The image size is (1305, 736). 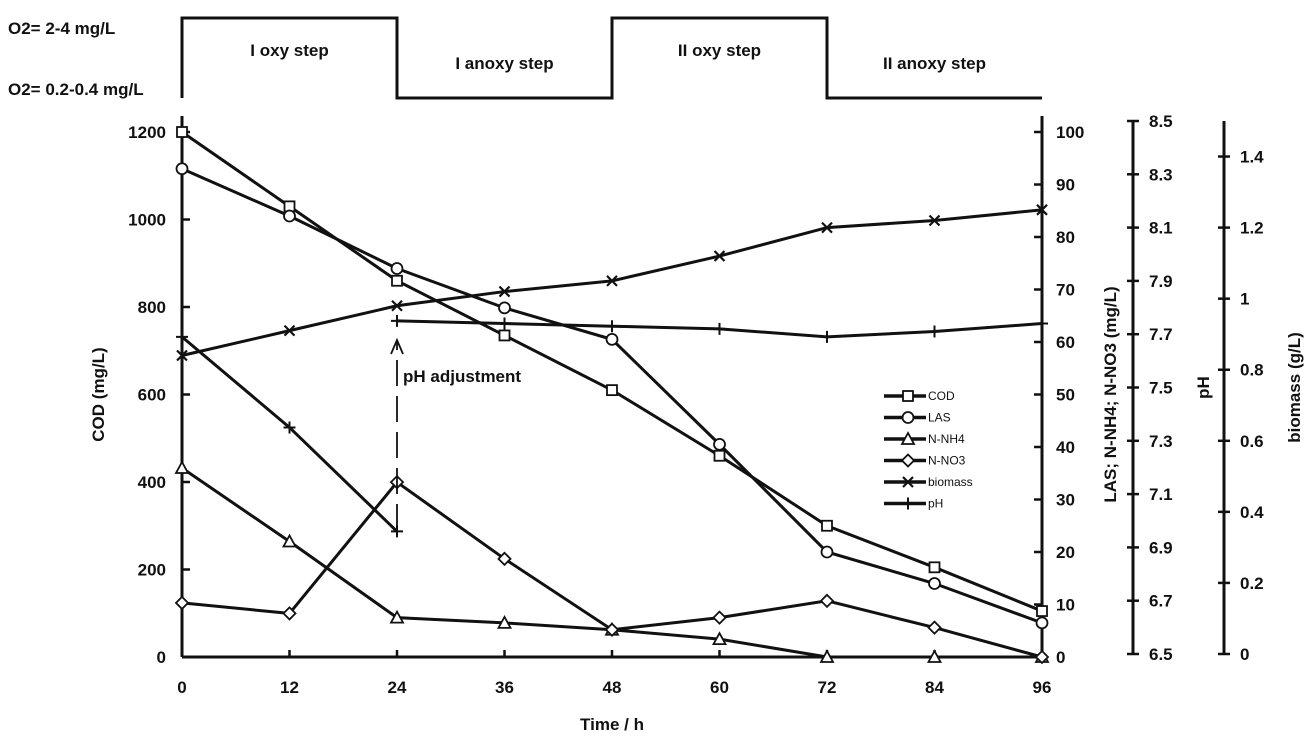 What do you see at coordinates (1065, 342) in the screenshot?
I see `las-tick-label: 60` at bounding box center [1065, 342].